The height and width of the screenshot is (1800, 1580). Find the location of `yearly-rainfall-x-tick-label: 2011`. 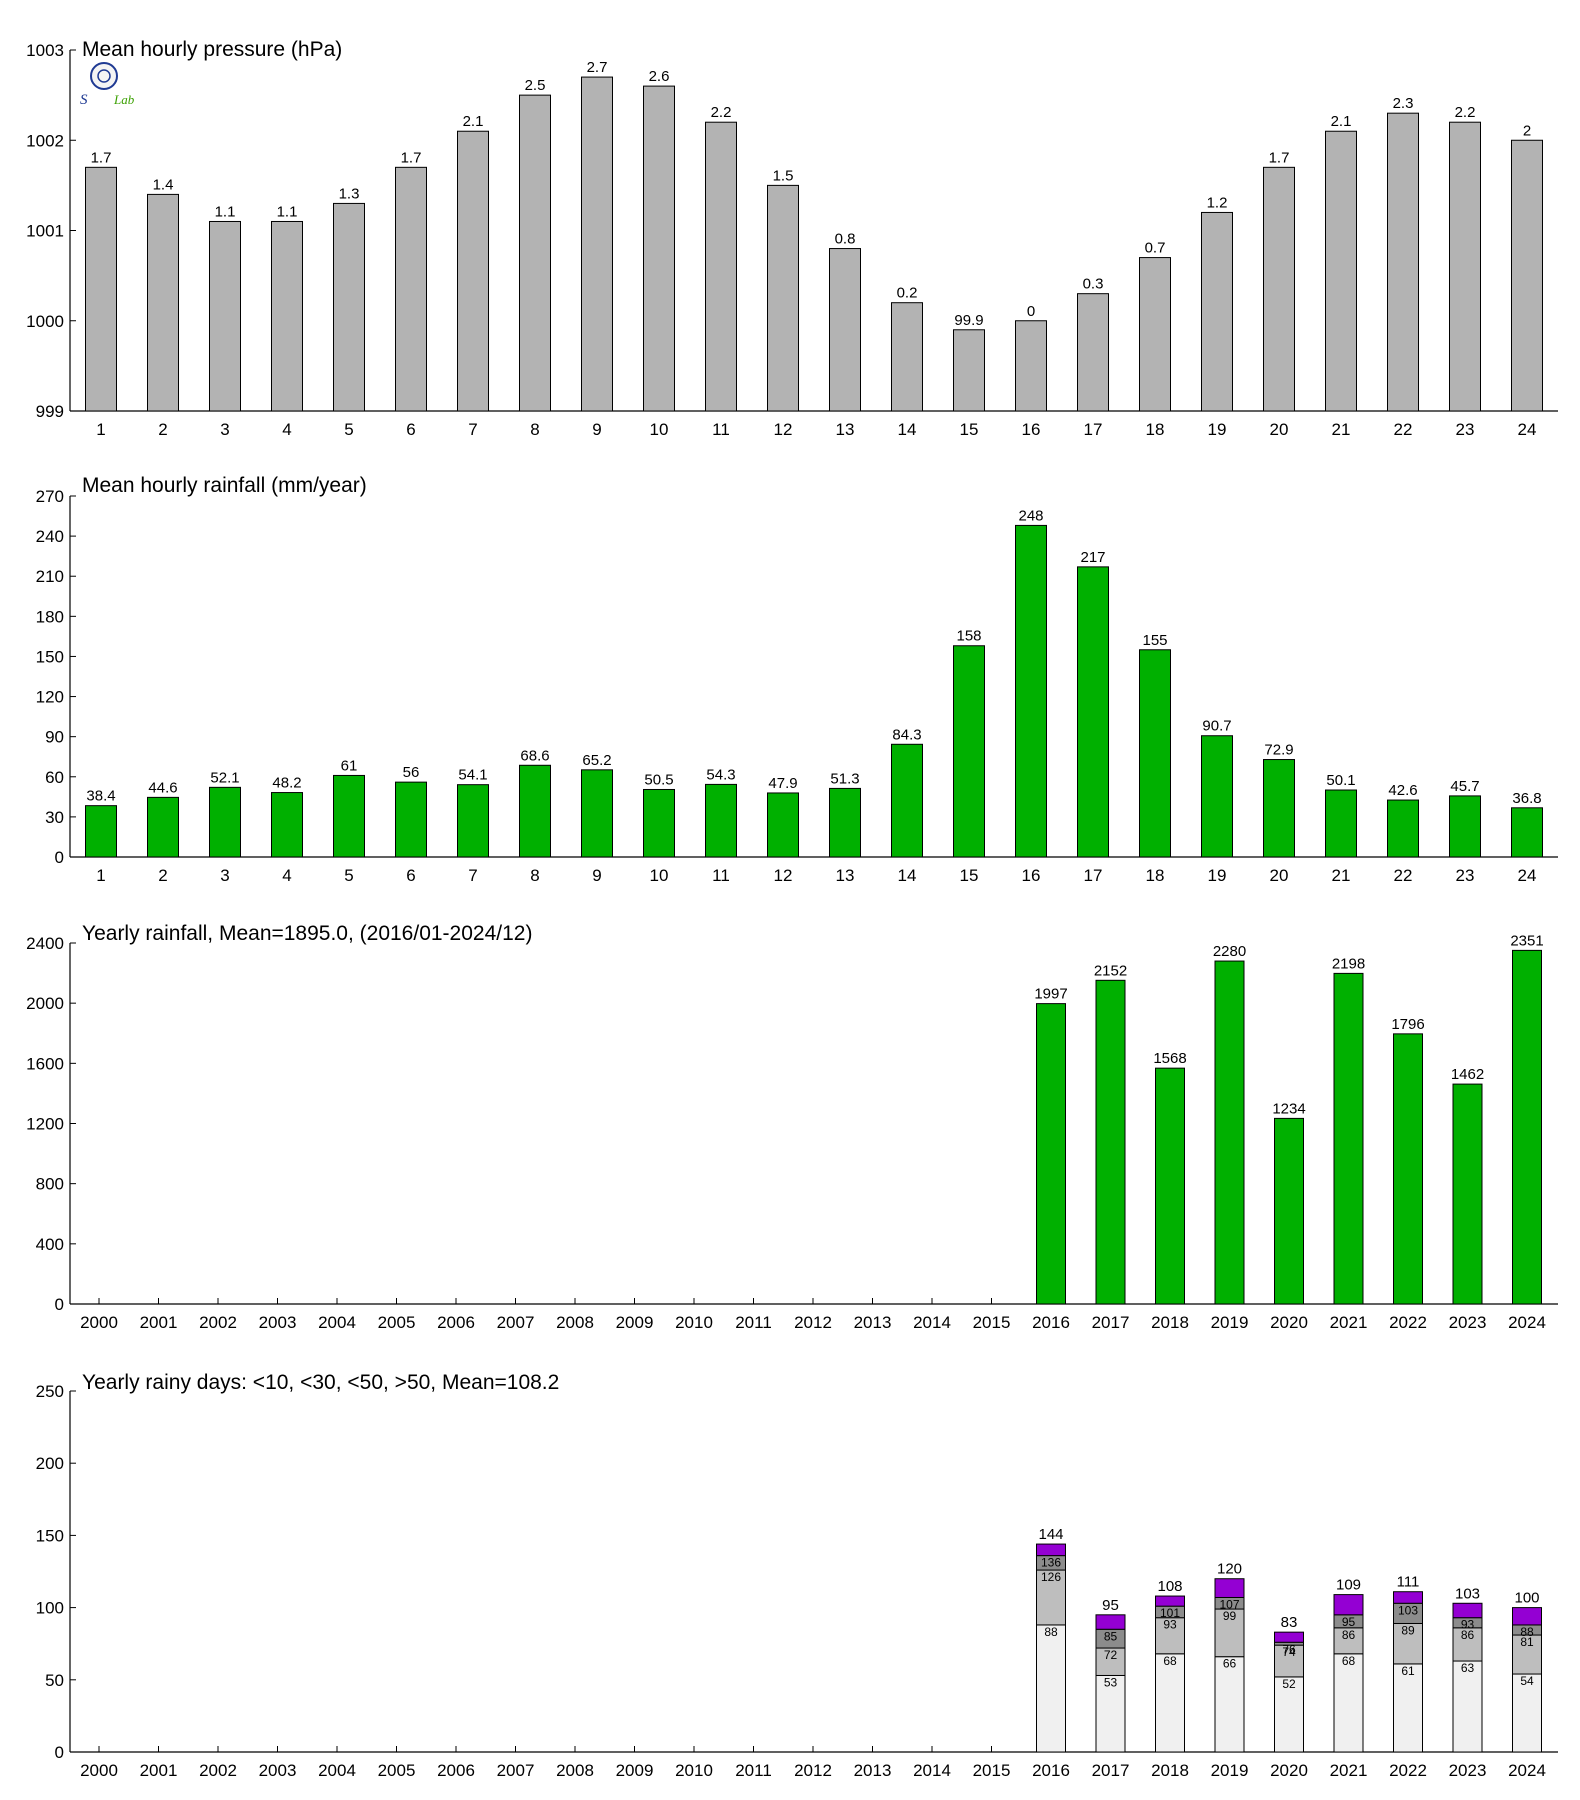

yearly-rainfall-x-tick-label: 2011 is located at coordinates (753, 1322).